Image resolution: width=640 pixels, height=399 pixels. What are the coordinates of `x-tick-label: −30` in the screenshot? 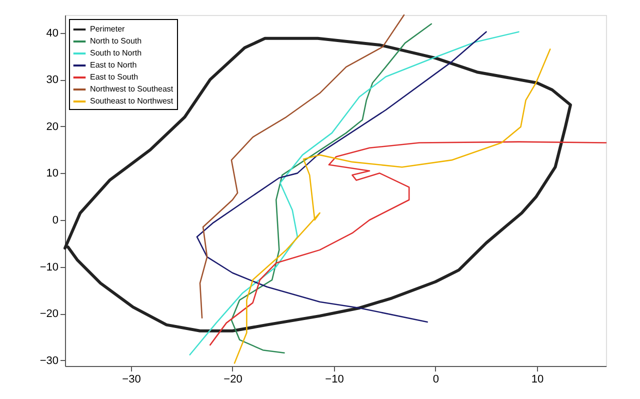 It's located at (131, 380).